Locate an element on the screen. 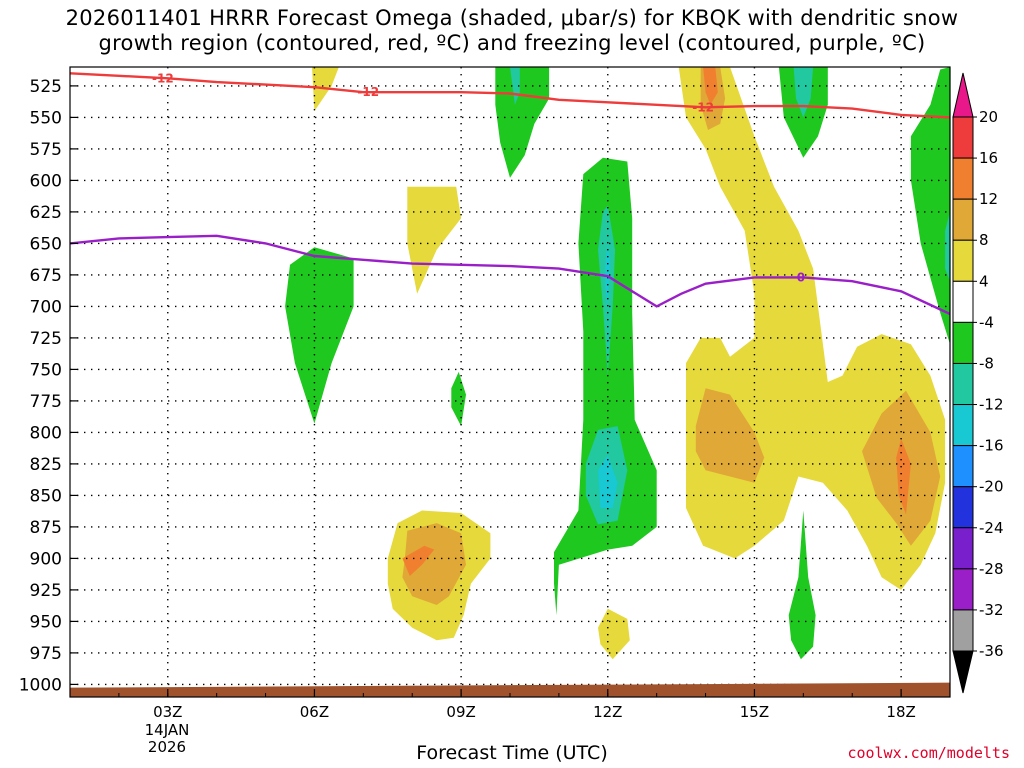 This screenshot has width=1024, height=768. y-tick-label: 575 is located at coordinates (46, 150).